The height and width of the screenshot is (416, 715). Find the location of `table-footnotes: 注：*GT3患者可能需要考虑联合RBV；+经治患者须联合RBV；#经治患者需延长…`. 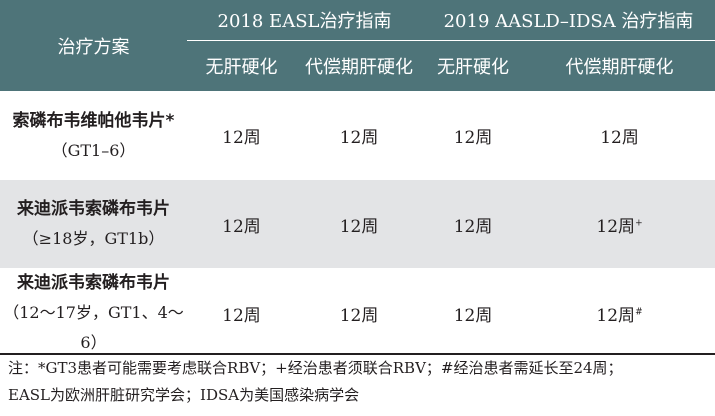

table-footnotes: 注：*GT3患者可能需要考虑联合RBV；+经治患者须联合RBV；#经治患者需延长… is located at coordinates (359, 382).